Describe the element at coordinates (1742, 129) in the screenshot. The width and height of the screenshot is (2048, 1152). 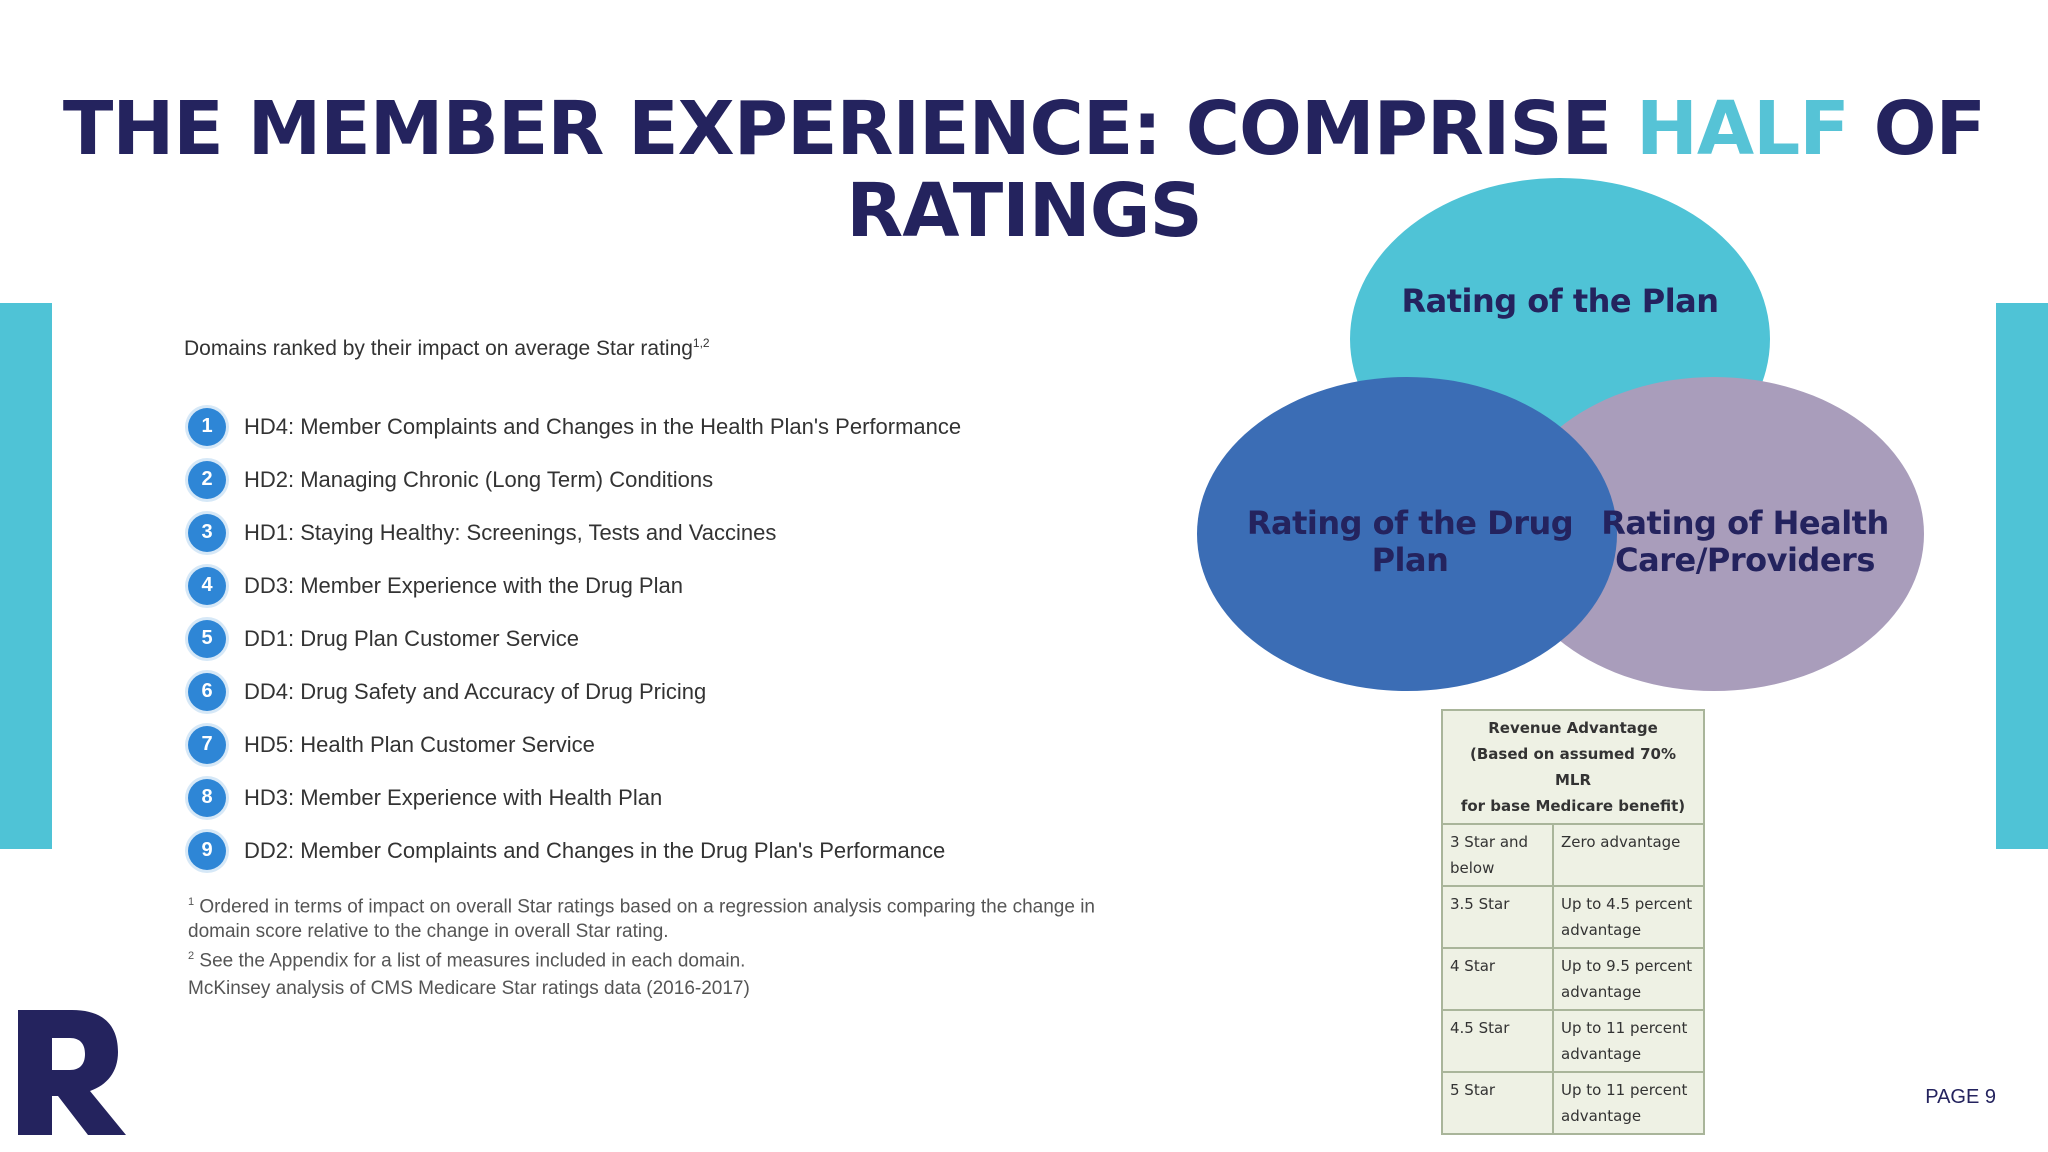
I see `title-accent: HALF` at that location.